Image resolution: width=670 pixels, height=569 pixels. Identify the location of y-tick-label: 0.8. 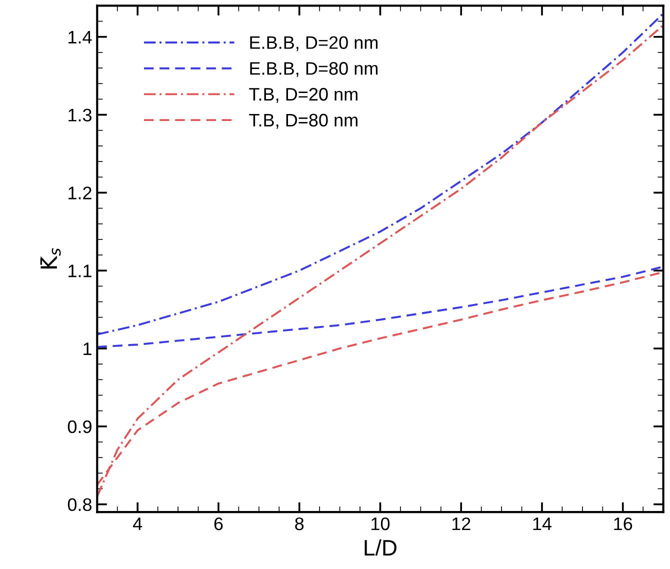
(80, 505).